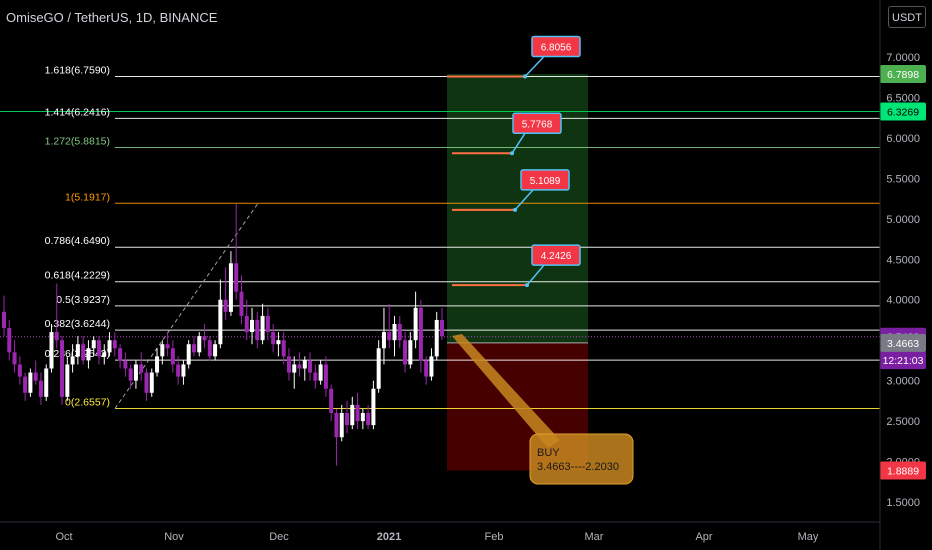 Image resolution: width=932 pixels, height=550 pixels. Describe the element at coordinates (77, 241) in the screenshot. I see `fib-level-label: 0.786(4.6490)` at that location.